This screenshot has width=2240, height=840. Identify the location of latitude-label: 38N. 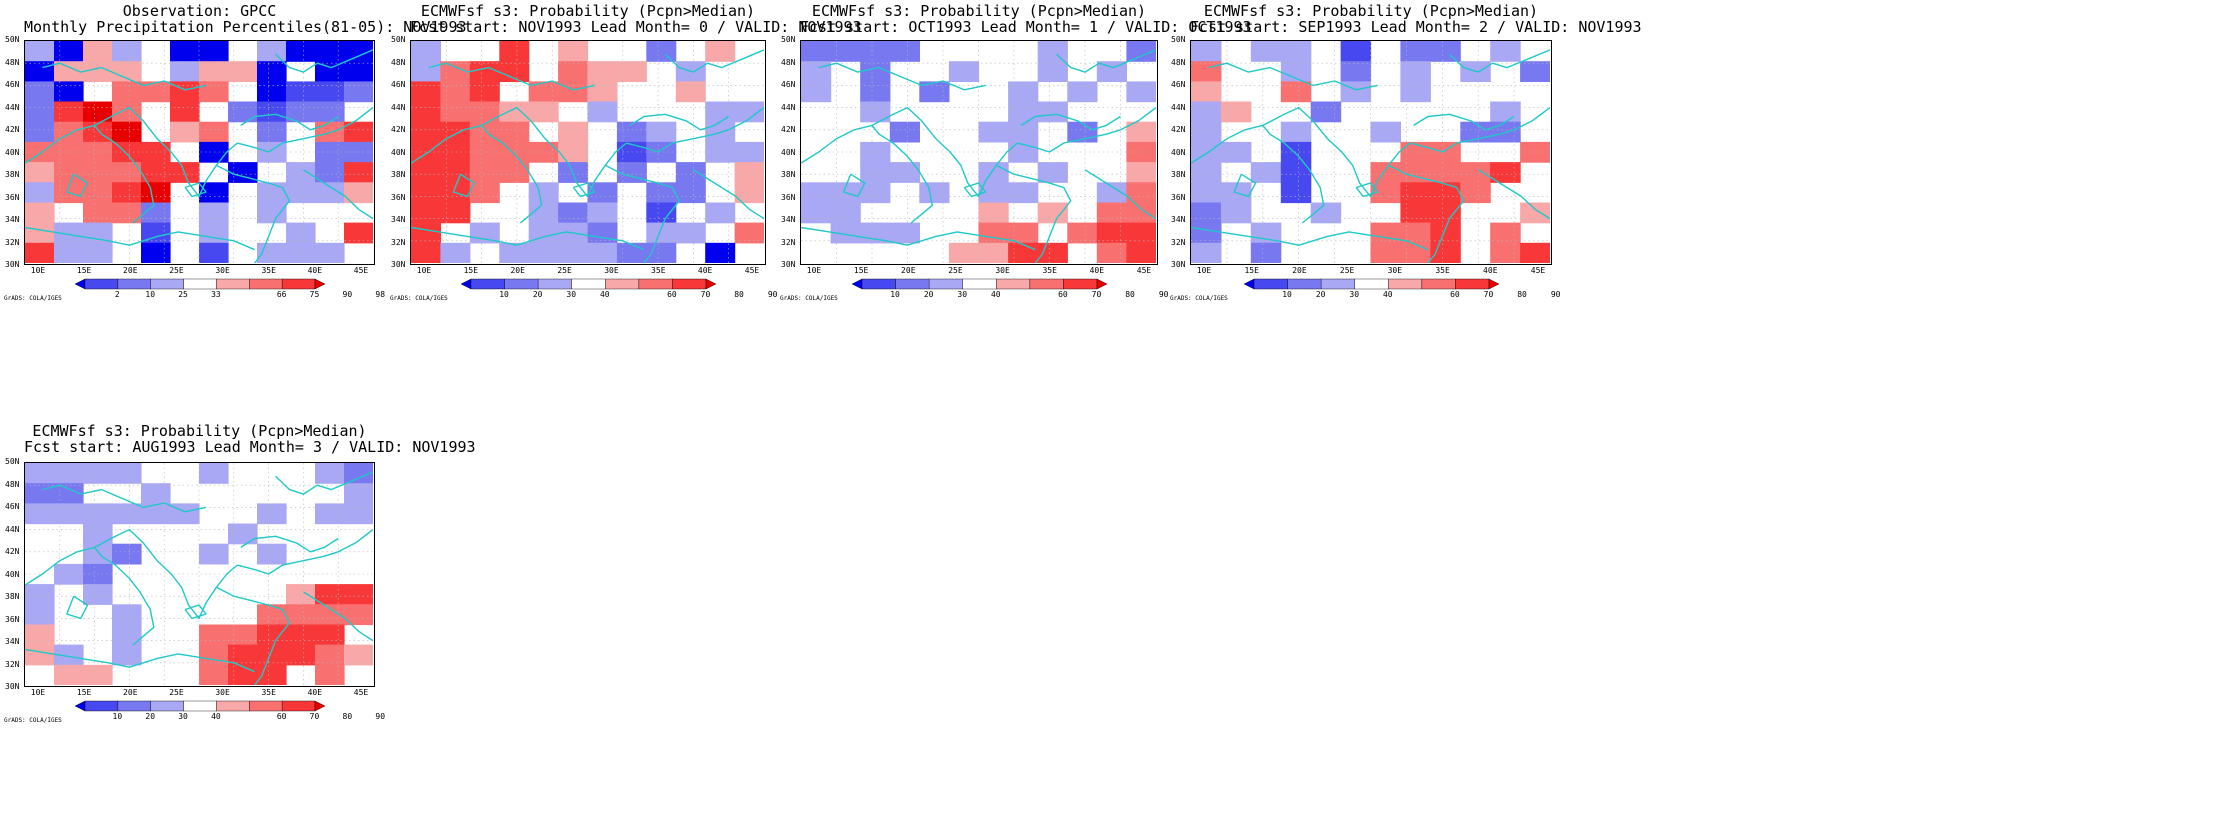
(788, 174).